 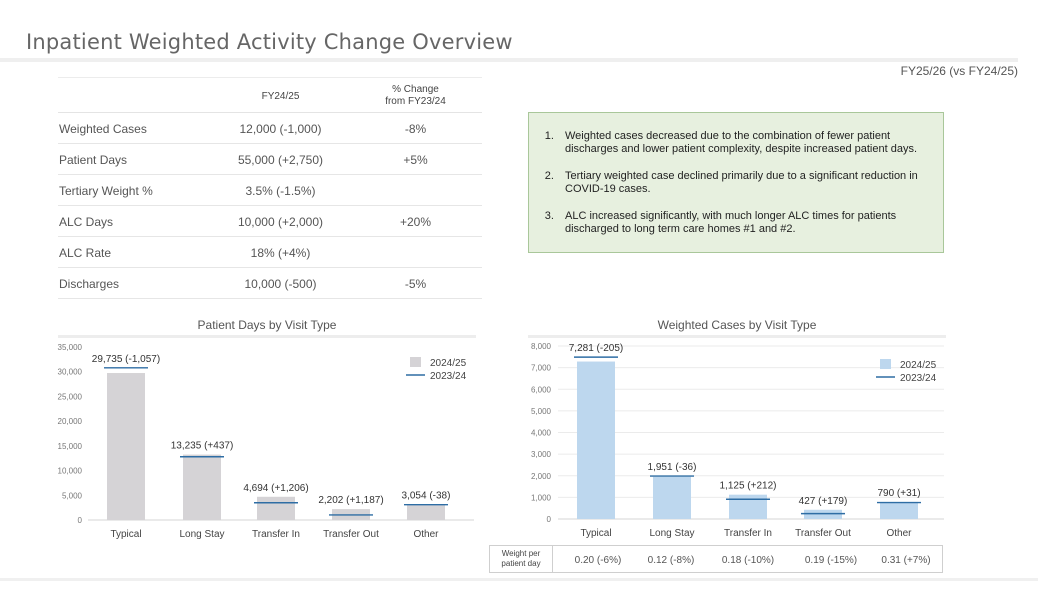 What do you see at coordinates (426, 496) in the screenshot?
I see `data-label: 3,054 (-38)` at bounding box center [426, 496].